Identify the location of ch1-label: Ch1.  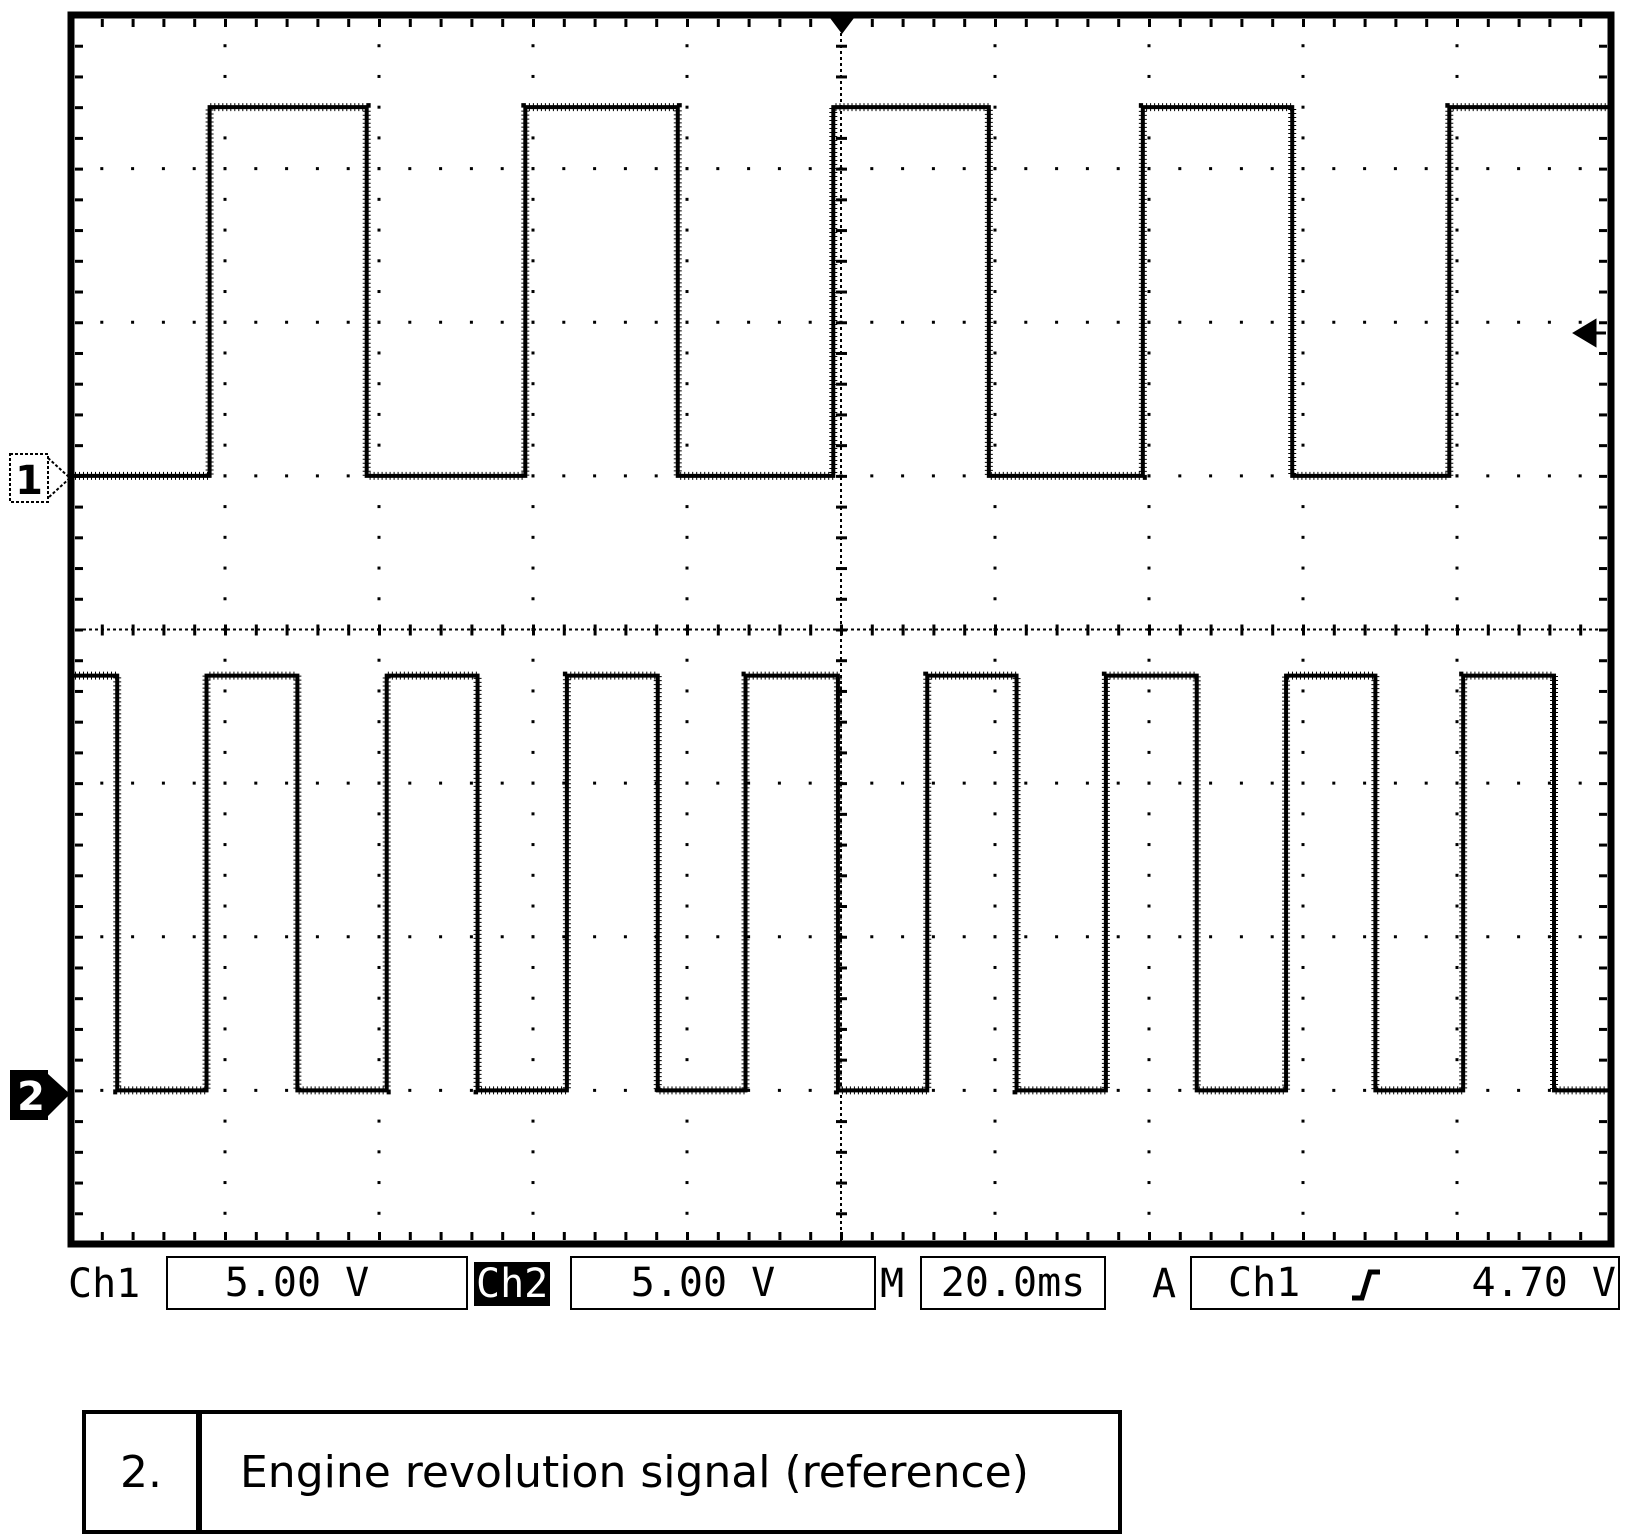
(104, 1284).